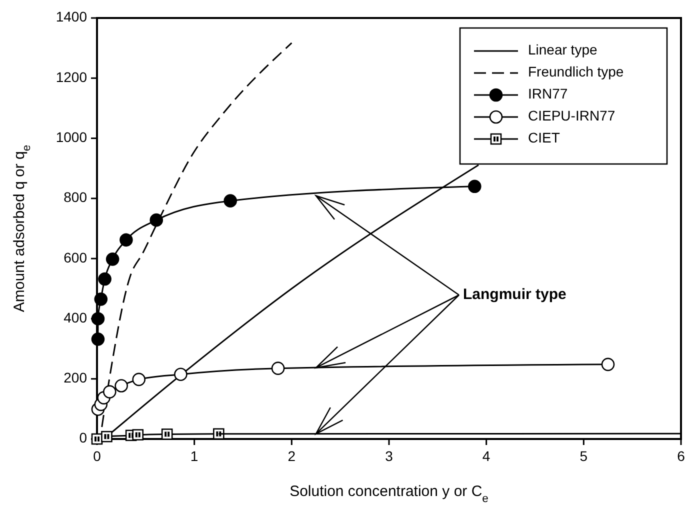 Image resolution: width=685 pixels, height=512 pixels. Describe the element at coordinates (72, 16) in the screenshot. I see `y-tick-label: 1400` at that location.